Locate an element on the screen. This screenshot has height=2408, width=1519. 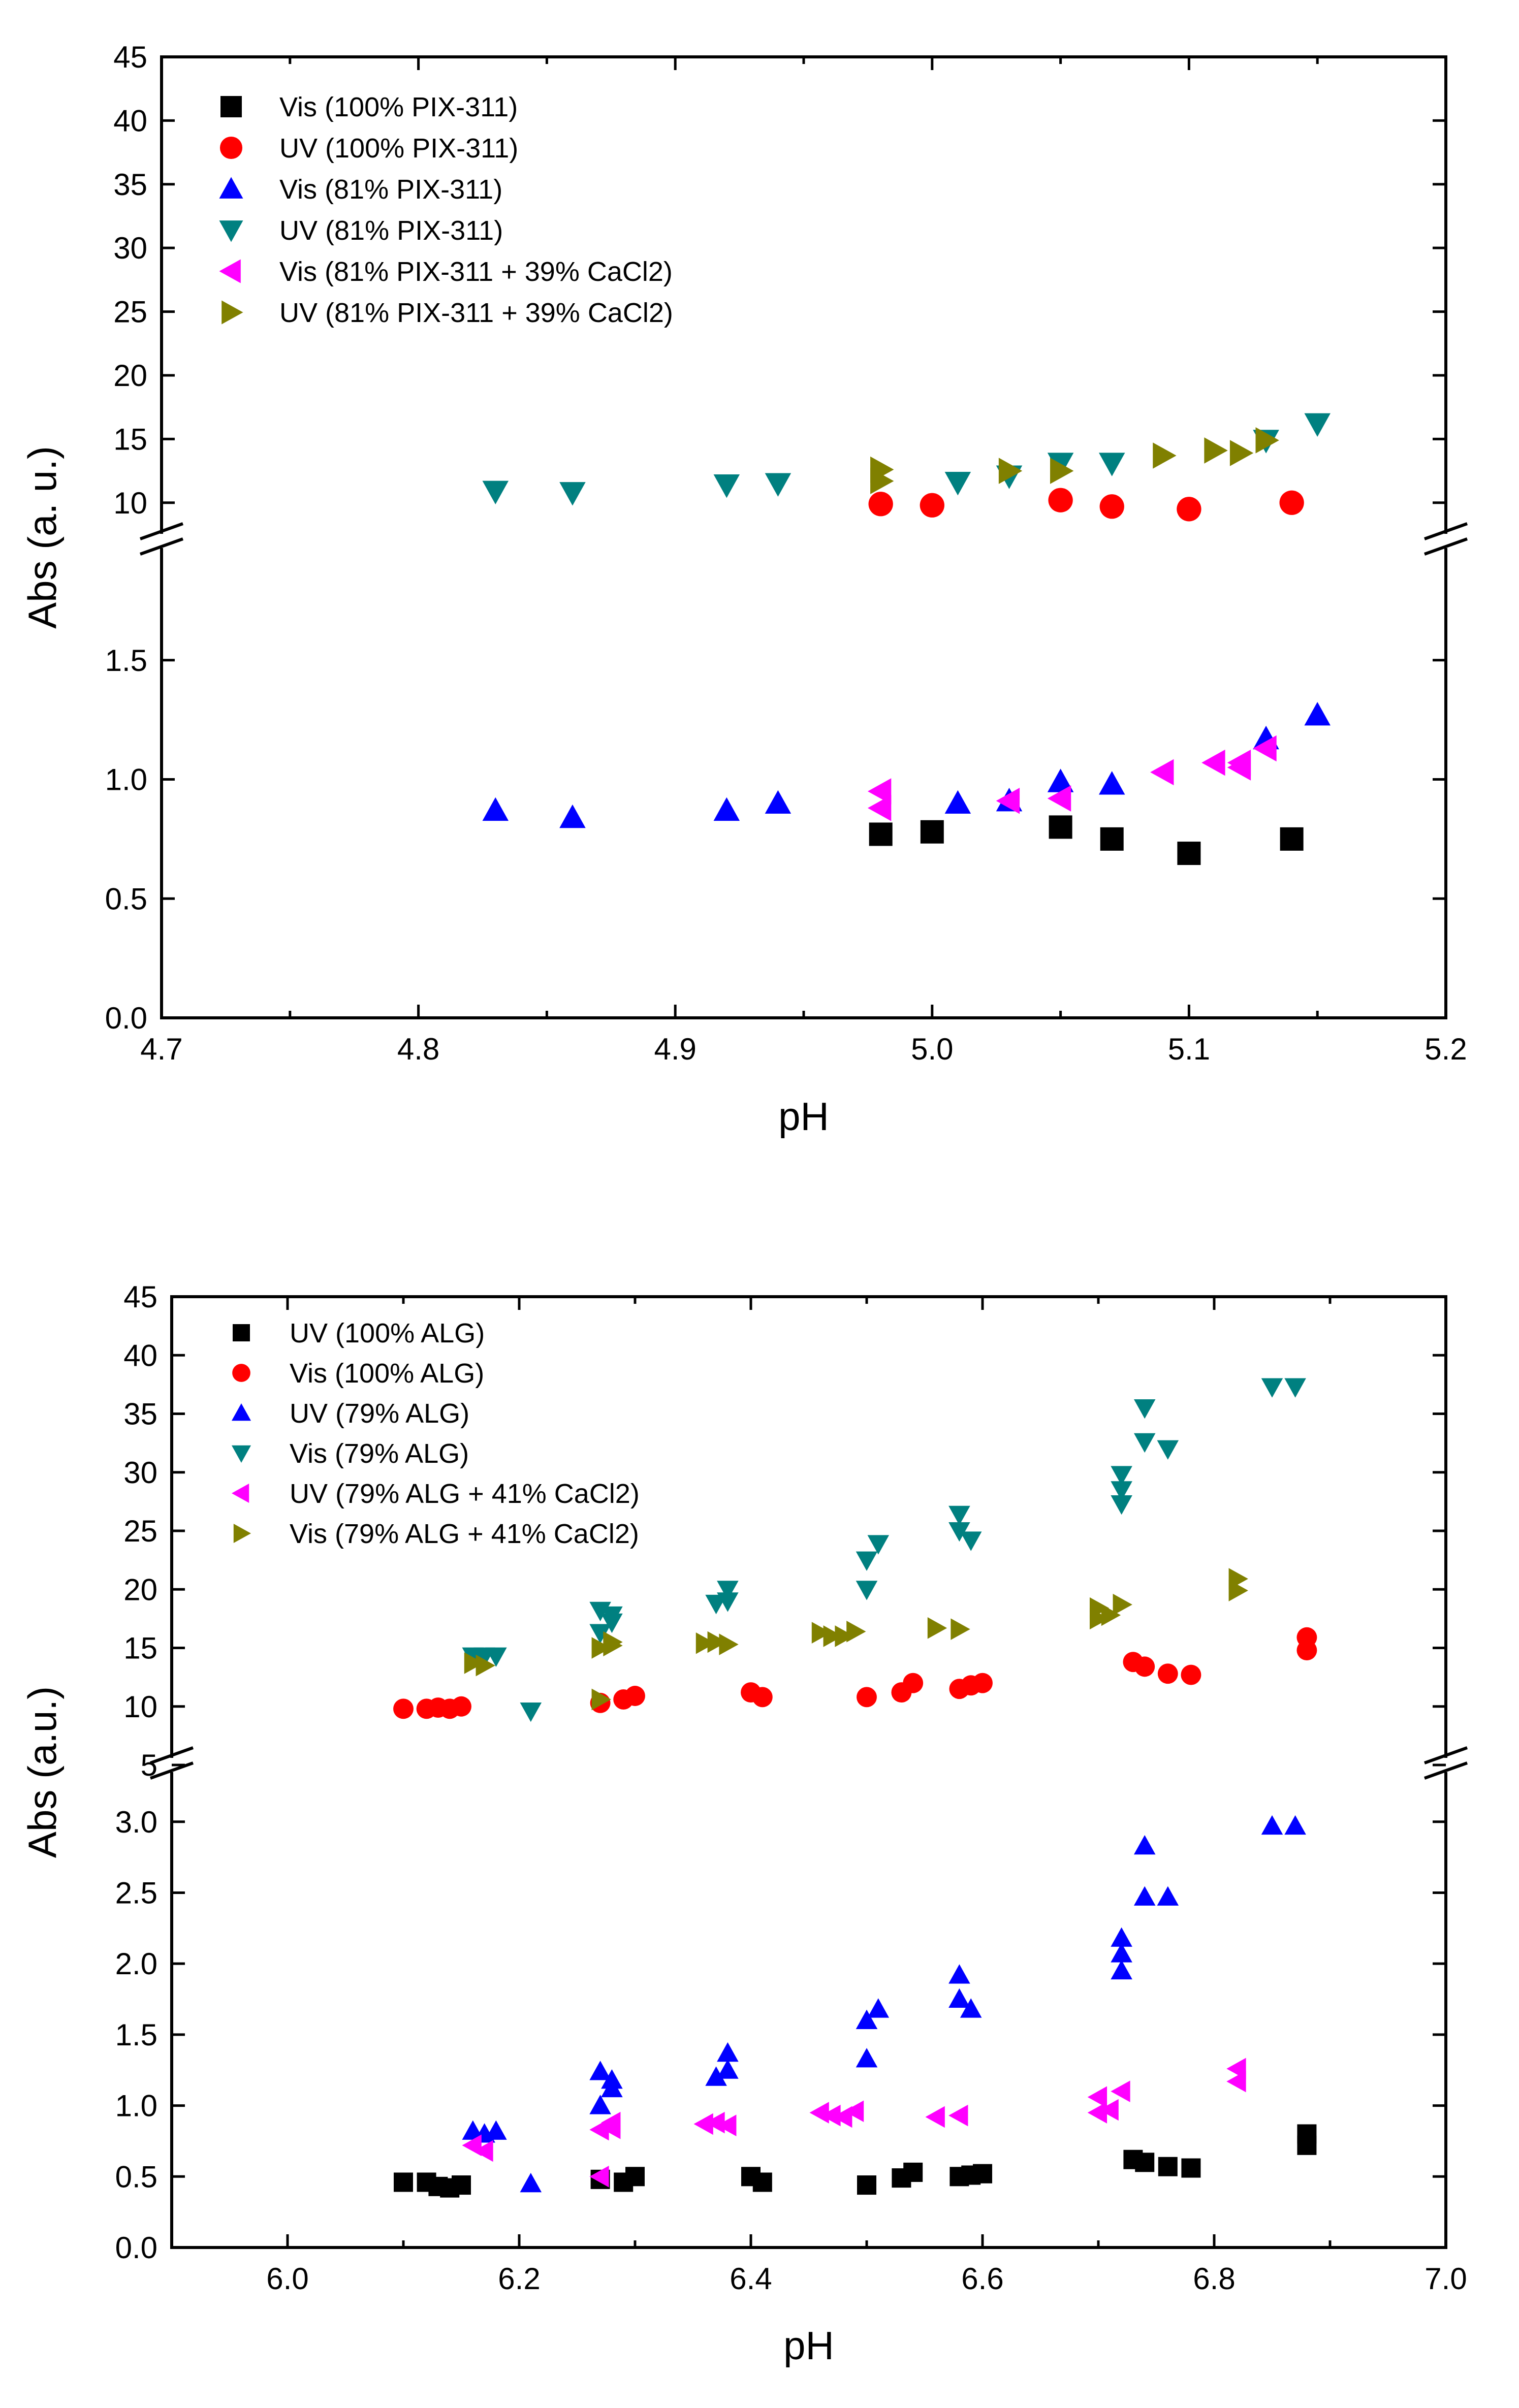
x-tick-label: 4.7 is located at coordinates (161, 1049).